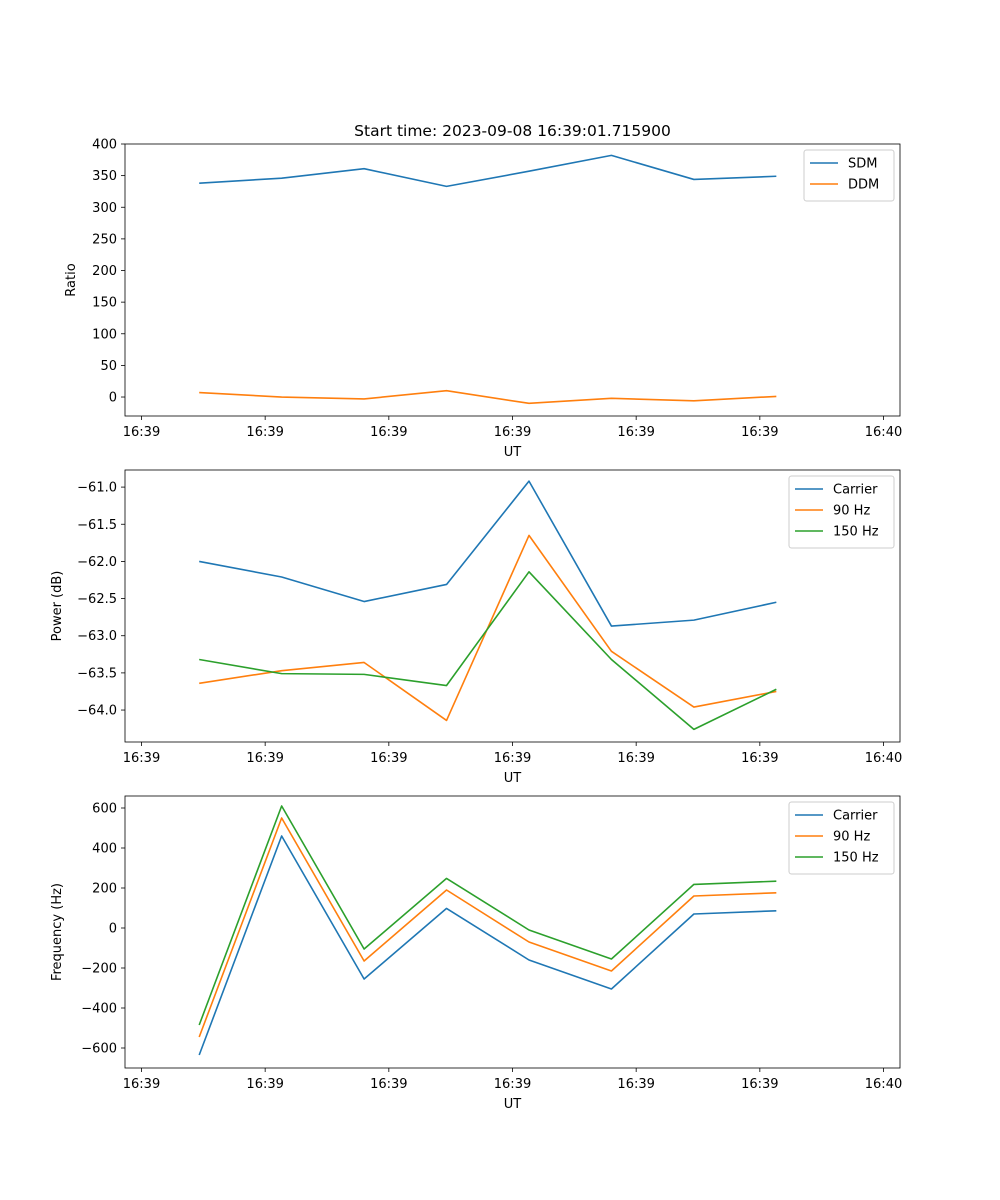 The height and width of the screenshot is (1200, 1000). Describe the element at coordinates (487, 927) in the screenshot. I see `series-line-90-hz` at that location.